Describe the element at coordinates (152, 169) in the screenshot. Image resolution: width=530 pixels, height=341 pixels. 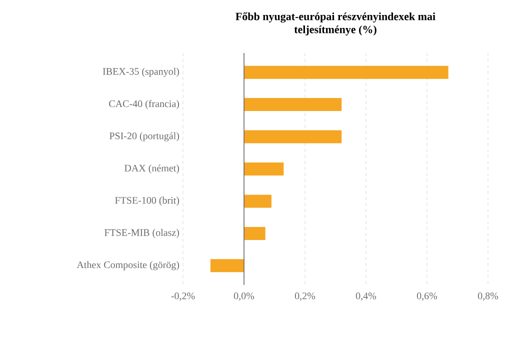
I see `y-tick-label: DAX (német)` at that location.